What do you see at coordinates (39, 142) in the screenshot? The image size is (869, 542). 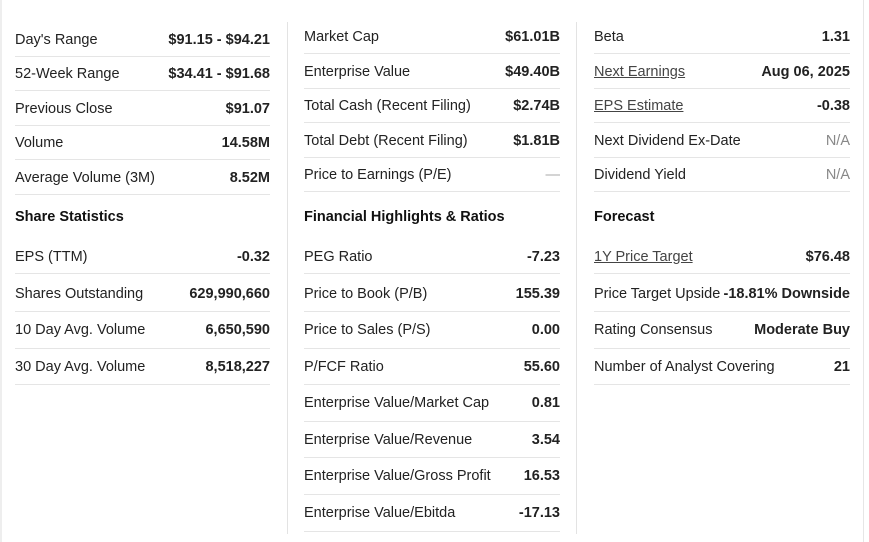 I see `stat-label: Volume` at bounding box center [39, 142].